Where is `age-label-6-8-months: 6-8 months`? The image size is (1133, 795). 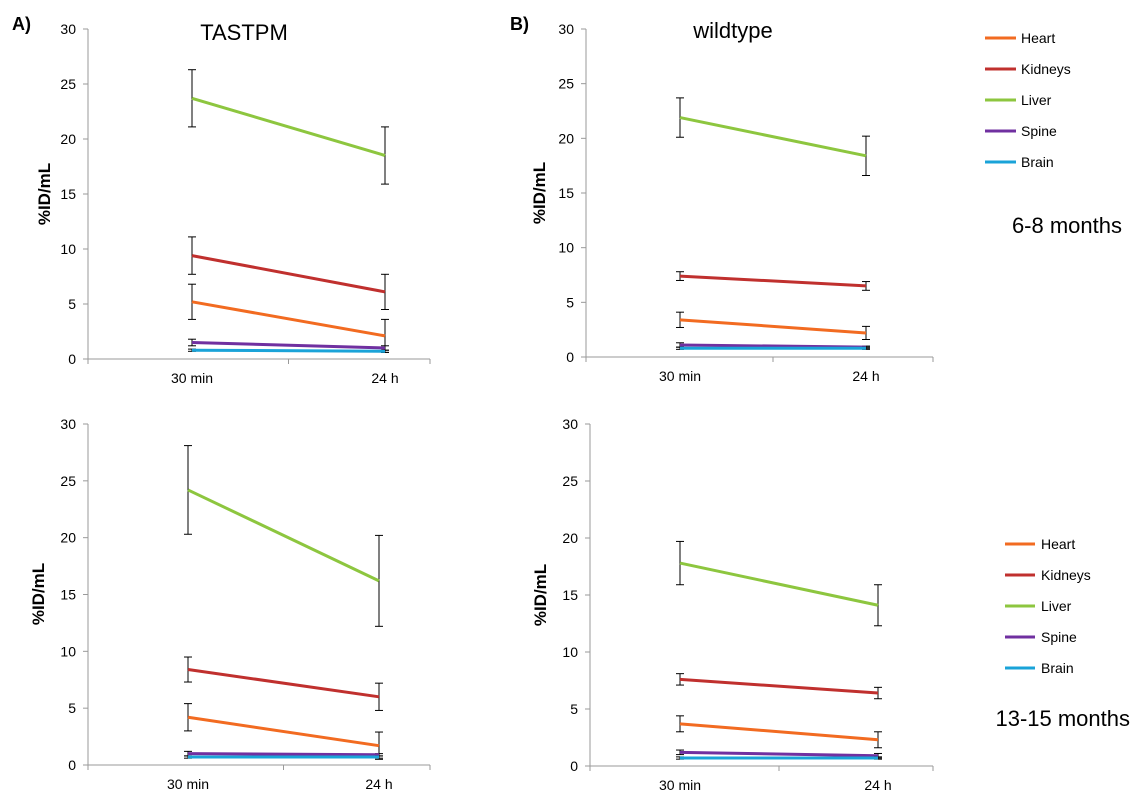 age-label-6-8-months: 6-8 months is located at coordinates (1067, 225).